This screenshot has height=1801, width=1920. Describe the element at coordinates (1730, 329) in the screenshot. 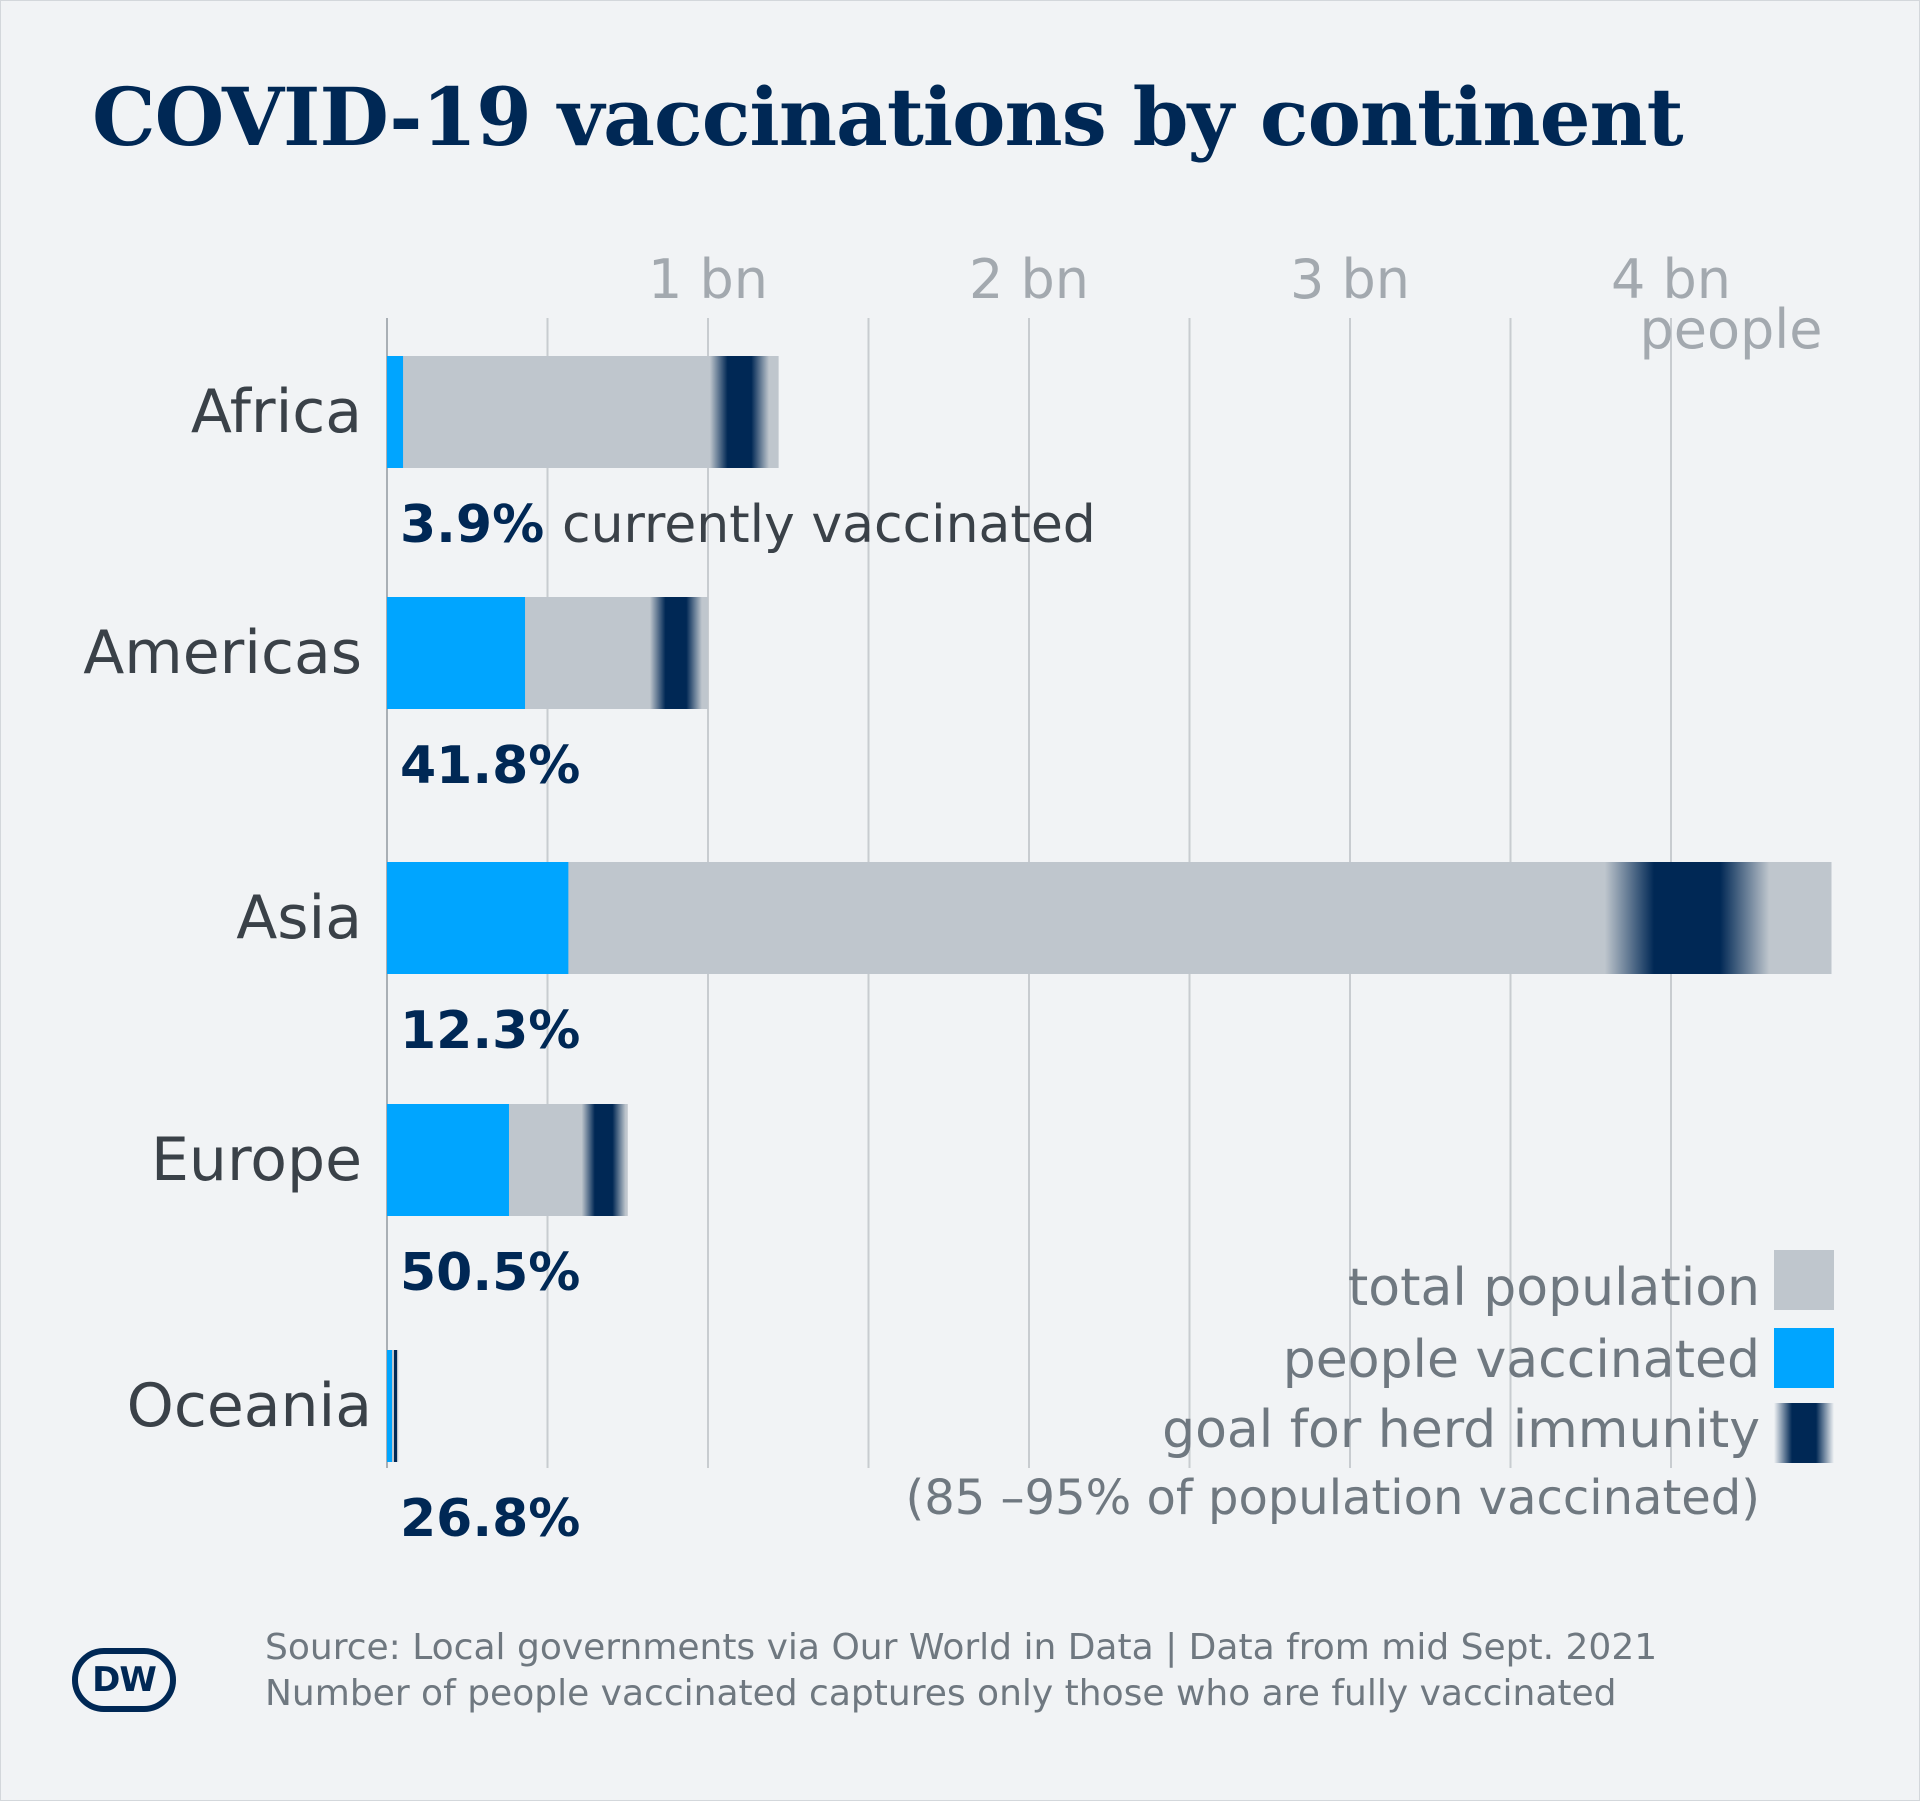

I see `x-unit-label: people` at that location.